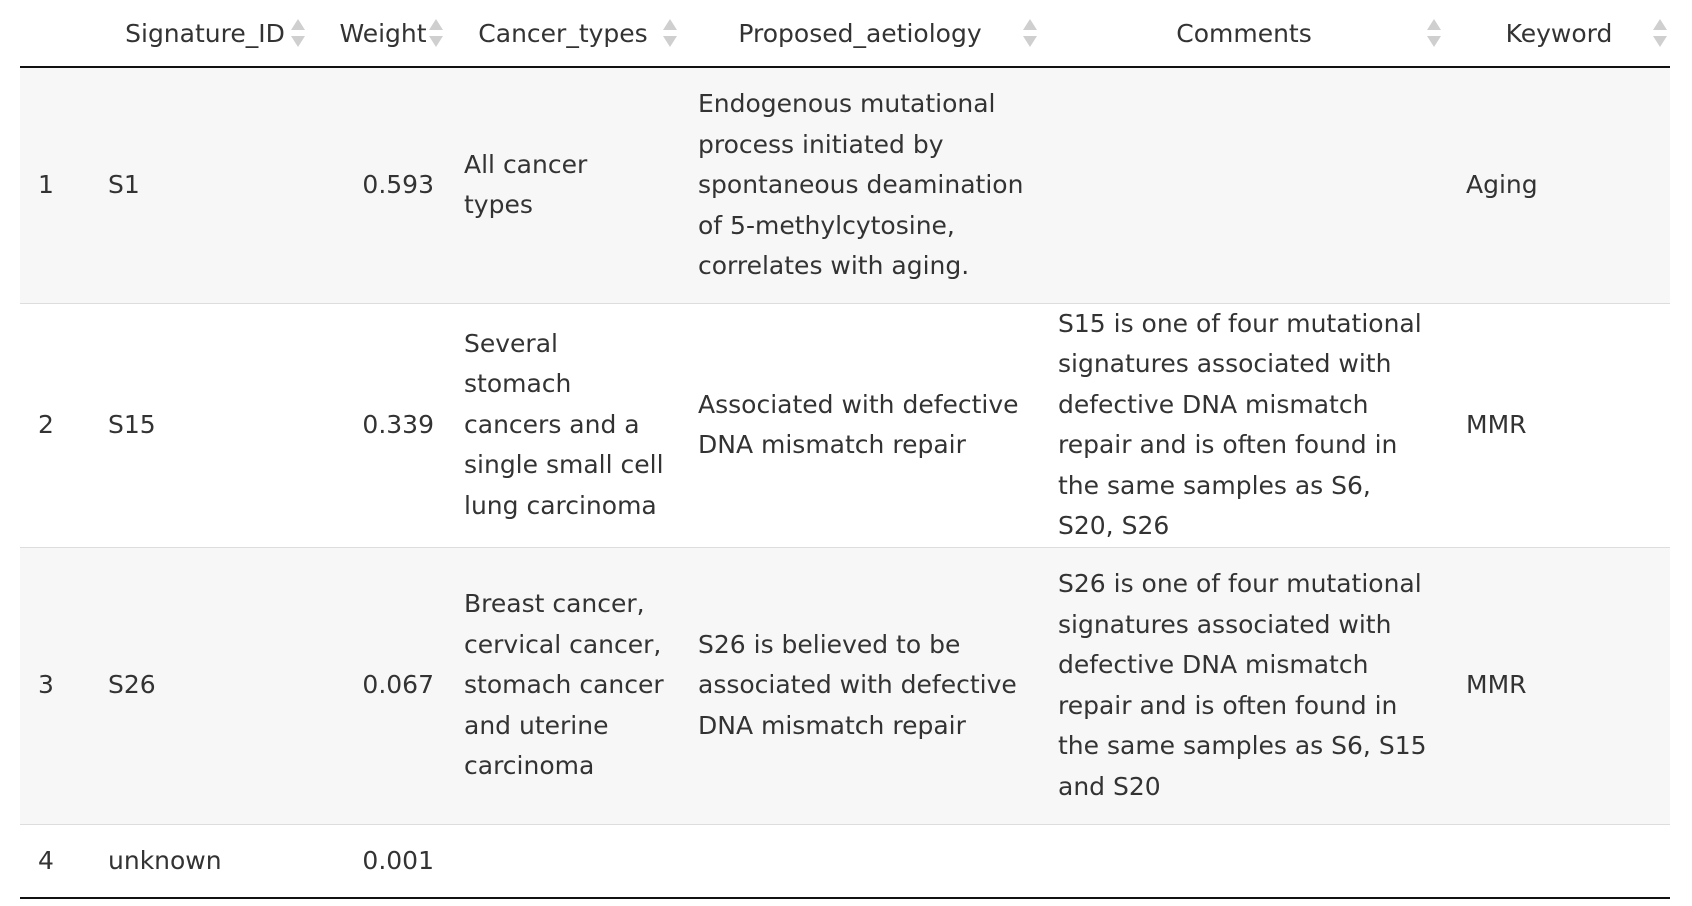 This screenshot has width=1692, height=906. I want to click on column-header-label: Keyword, so click(1559, 34).